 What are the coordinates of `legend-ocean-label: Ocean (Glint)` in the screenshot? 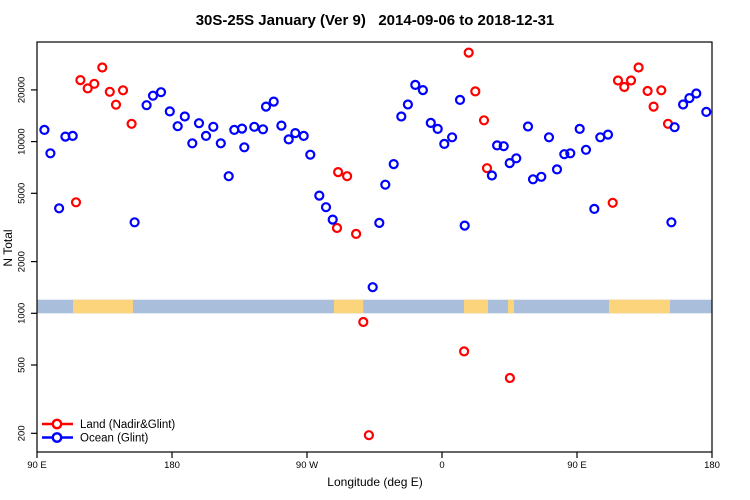 It's located at (114, 439).